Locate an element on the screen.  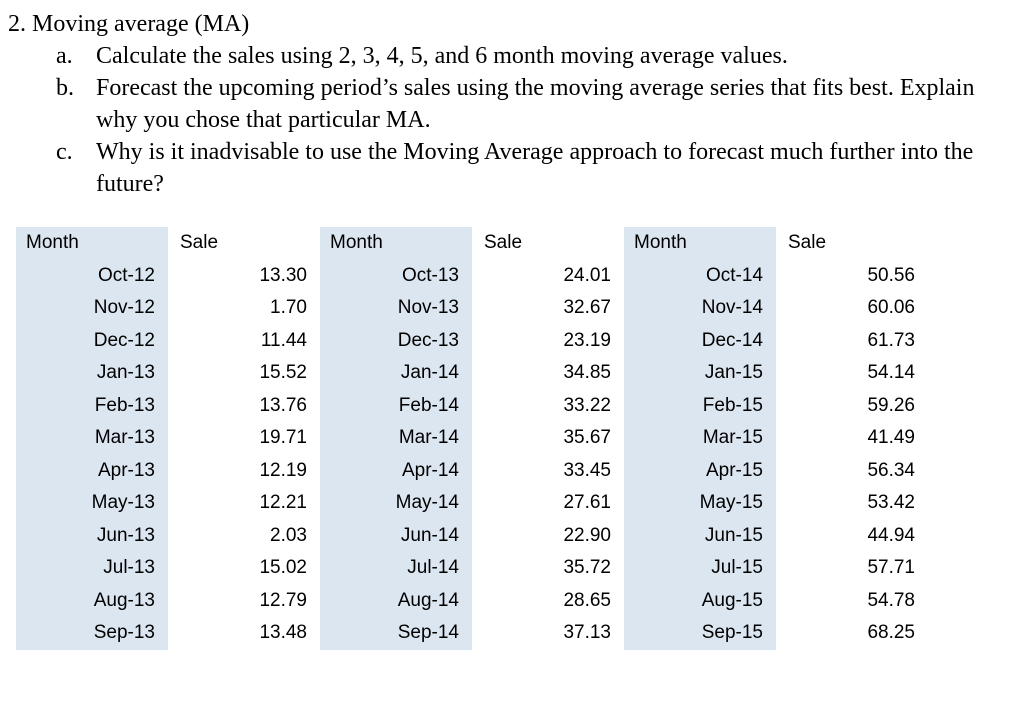
table-row: Mar-15 41.49 is located at coordinates (771, 438).